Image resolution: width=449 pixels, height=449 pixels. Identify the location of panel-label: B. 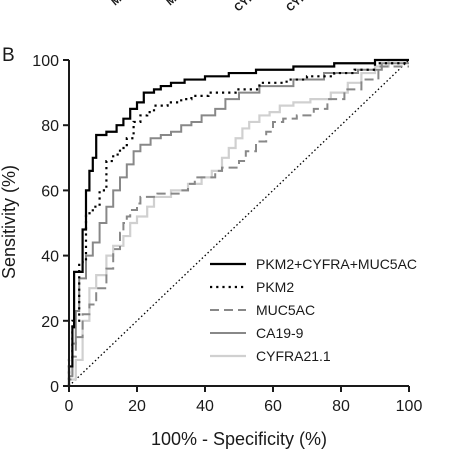
(8, 55).